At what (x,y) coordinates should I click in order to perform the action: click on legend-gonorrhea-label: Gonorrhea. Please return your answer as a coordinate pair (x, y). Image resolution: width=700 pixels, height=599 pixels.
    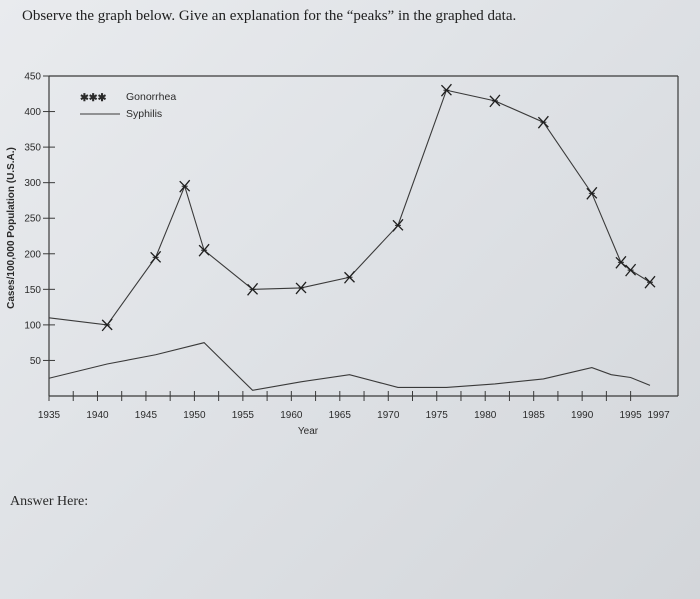
    Looking at the image, I should click on (151, 97).